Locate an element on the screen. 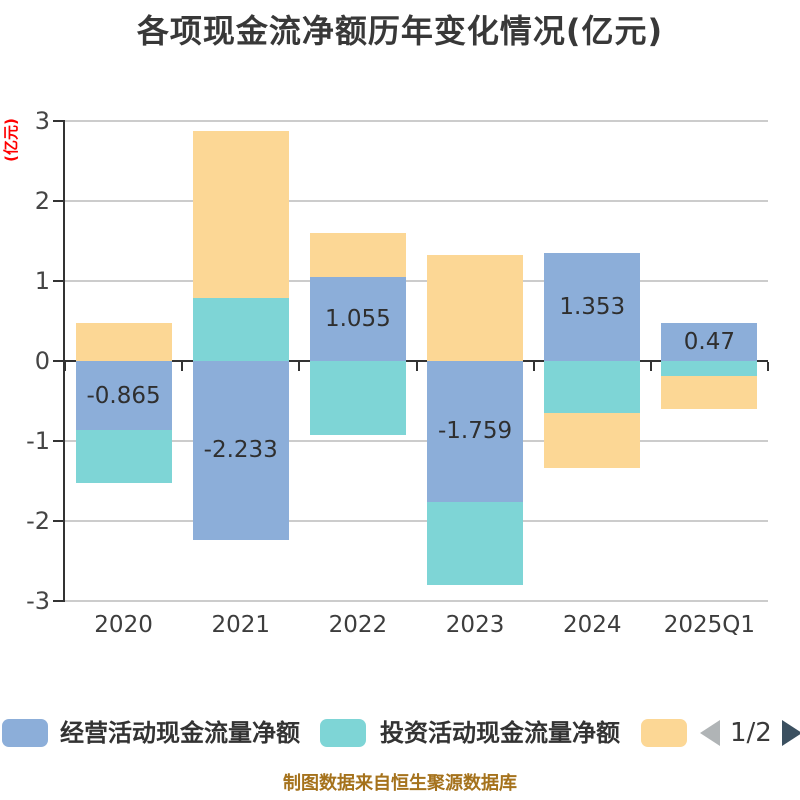 Image resolution: width=800 pixels, height=800 pixels. legend: 经营活动现金流量净额 投资活动现金流量净额 1/2 is located at coordinates (400, 734).